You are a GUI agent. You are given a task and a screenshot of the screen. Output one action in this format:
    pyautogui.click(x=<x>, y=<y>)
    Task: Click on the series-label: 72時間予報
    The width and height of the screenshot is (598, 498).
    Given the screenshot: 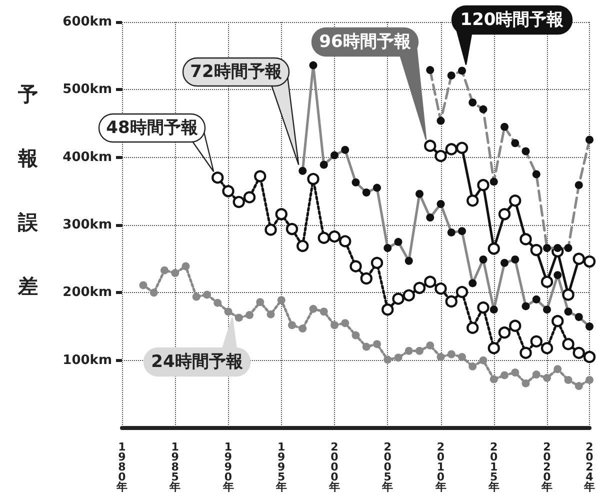 What is the action you would take?
    pyautogui.click(x=236, y=72)
    